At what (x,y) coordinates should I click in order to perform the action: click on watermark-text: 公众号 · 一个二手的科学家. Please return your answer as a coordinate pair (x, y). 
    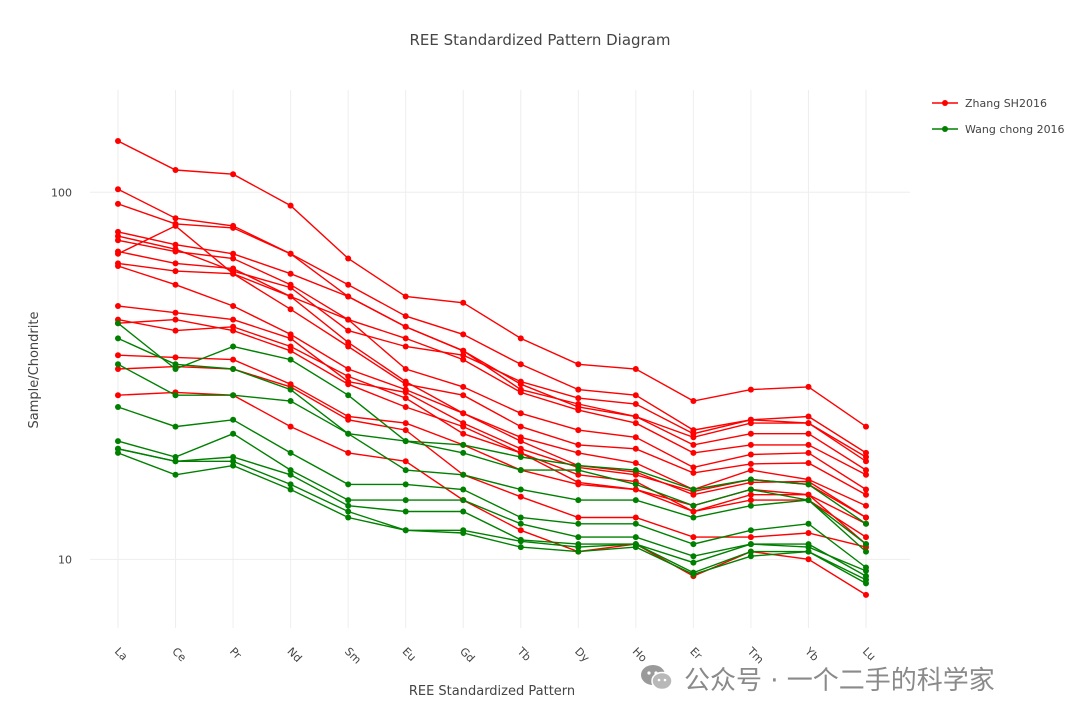
    Looking at the image, I should click on (839, 680).